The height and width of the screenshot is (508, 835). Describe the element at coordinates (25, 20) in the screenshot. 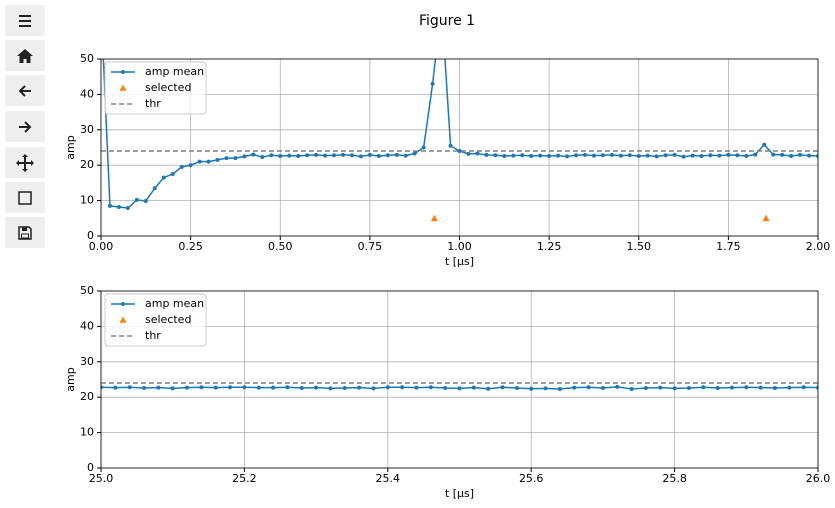

I see `menu-button` at that location.